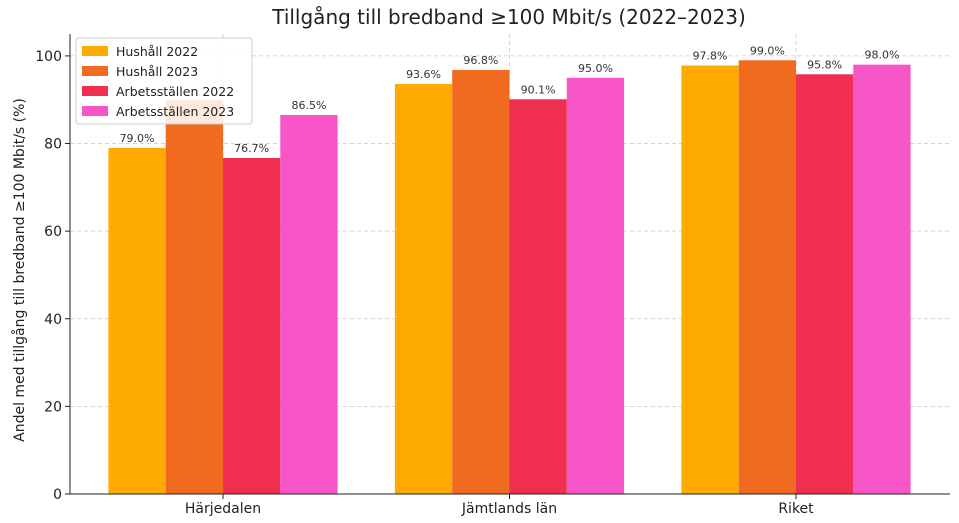  What do you see at coordinates (824, 64) in the screenshot?
I see `data-label: 95.8%` at bounding box center [824, 64].